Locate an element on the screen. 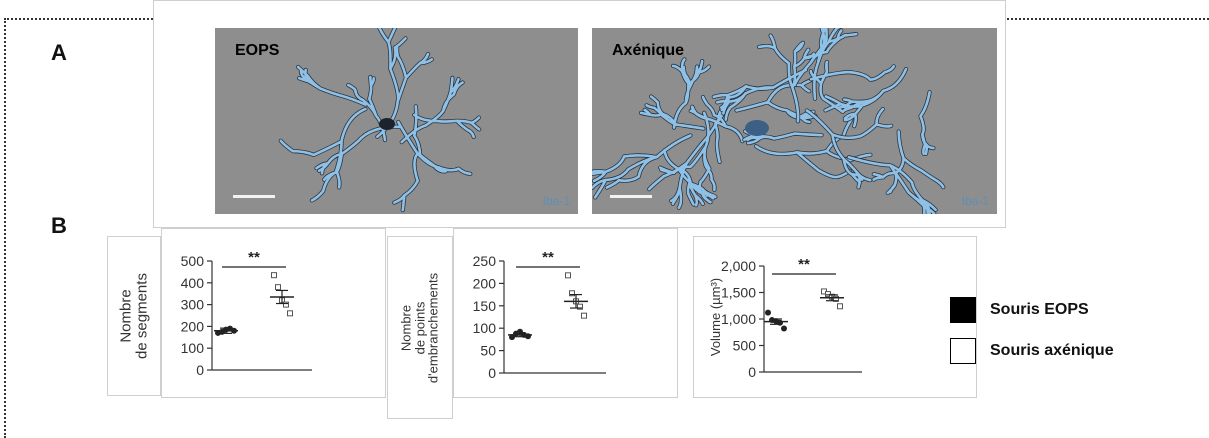 The width and height of the screenshot is (1209, 438). ylabel-branch-points: Nombre de points d'embranchements is located at coordinates (419, 327).